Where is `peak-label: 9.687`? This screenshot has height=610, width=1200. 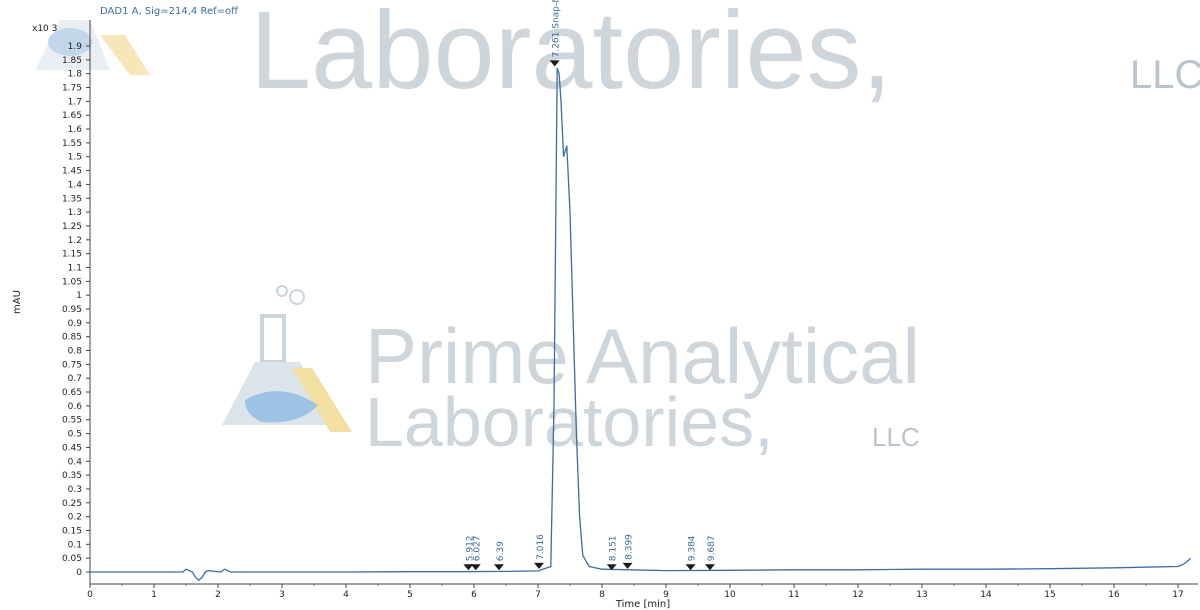
peak-label: 9.687 is located at coordinates (712, 548).